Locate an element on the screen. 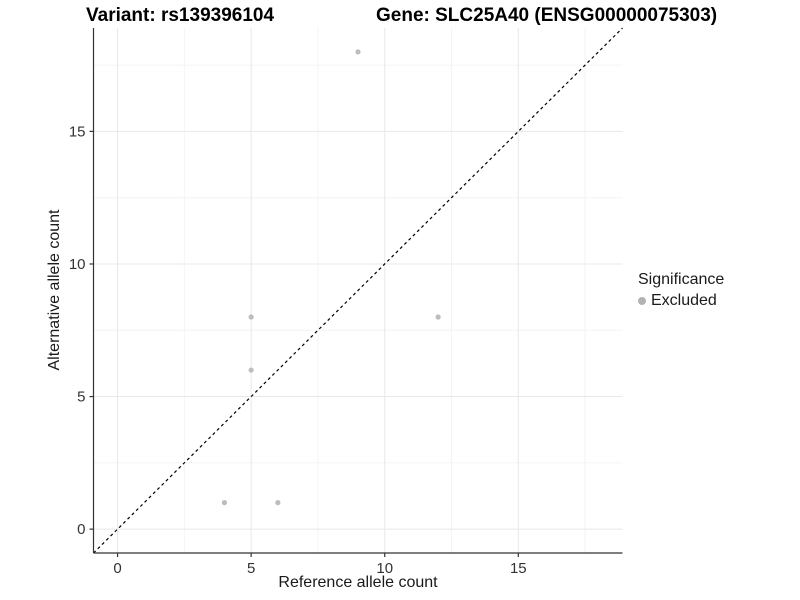 The height and width of the screenshot is (600, 800). x-tick-label: 10 is located at coordinates (384, 568).